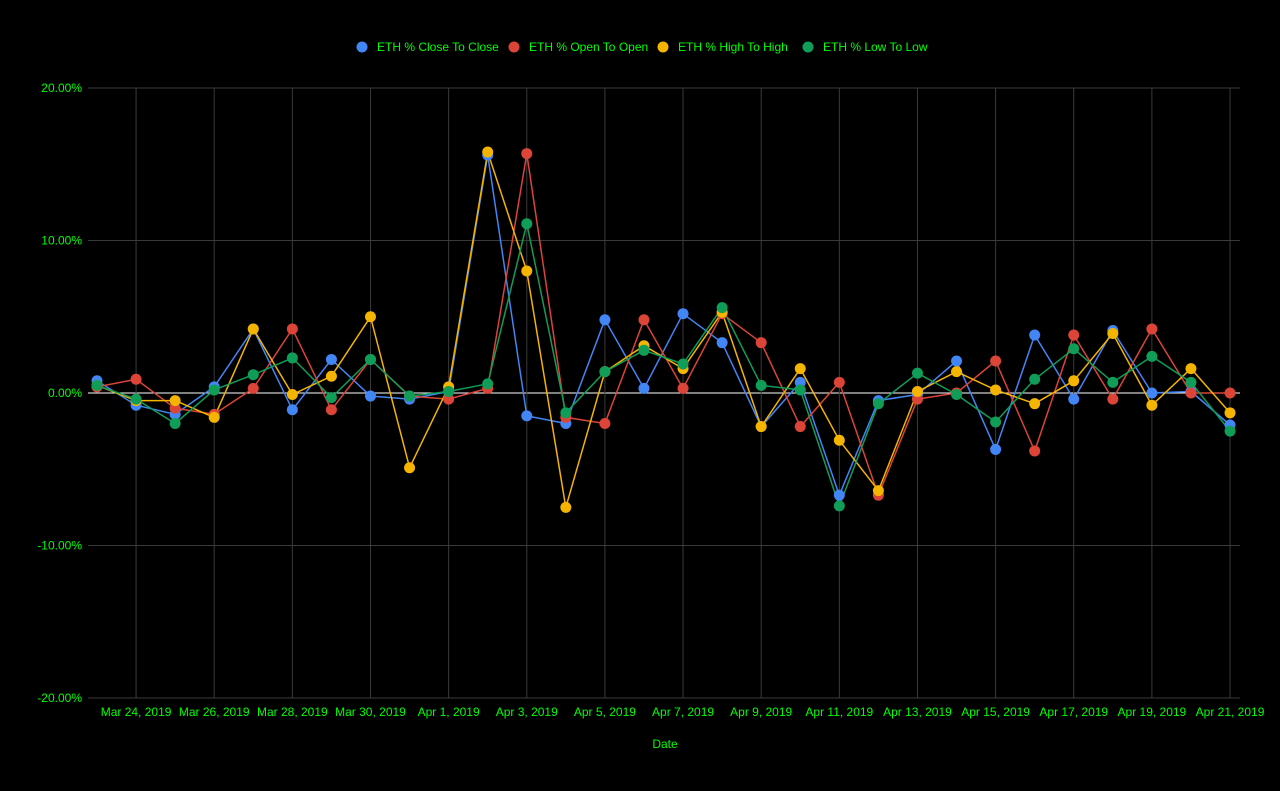 The width and height of the screenshot is (1280, 791). What do you see at coordinates (839, 712) in the screenshot?
I see `x-tick-label: Apr 11, 2019` at bounding box center [839, 712].